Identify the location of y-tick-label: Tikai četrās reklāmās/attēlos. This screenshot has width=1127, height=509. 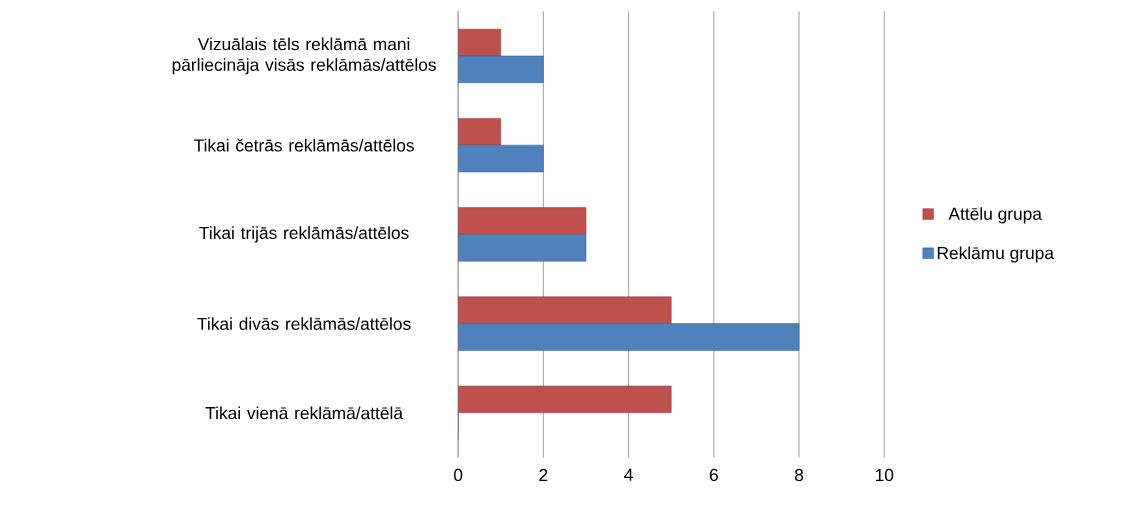
(304, 145).